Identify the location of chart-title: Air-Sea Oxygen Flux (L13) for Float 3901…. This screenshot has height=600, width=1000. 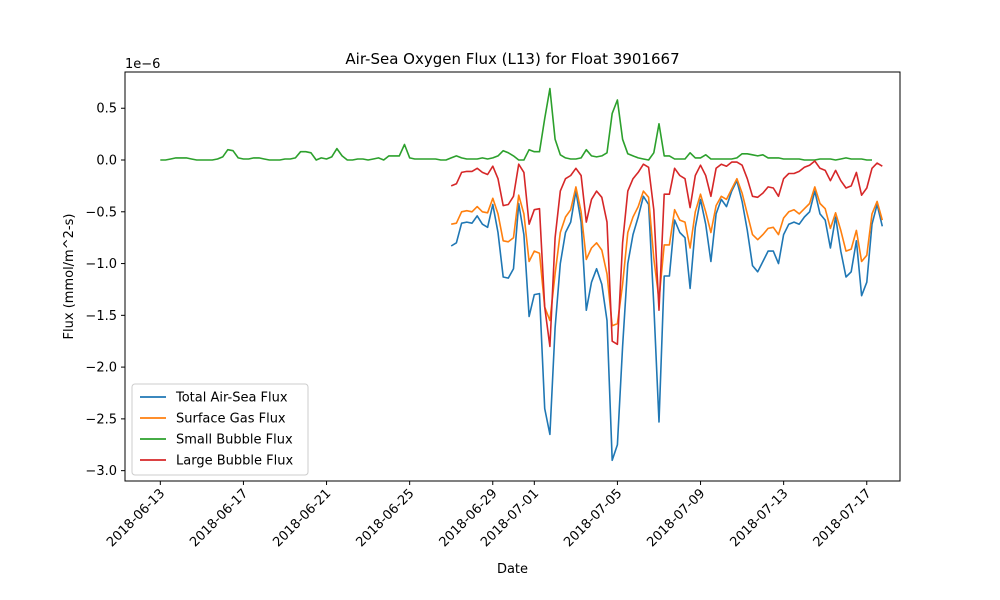
(512, 59).